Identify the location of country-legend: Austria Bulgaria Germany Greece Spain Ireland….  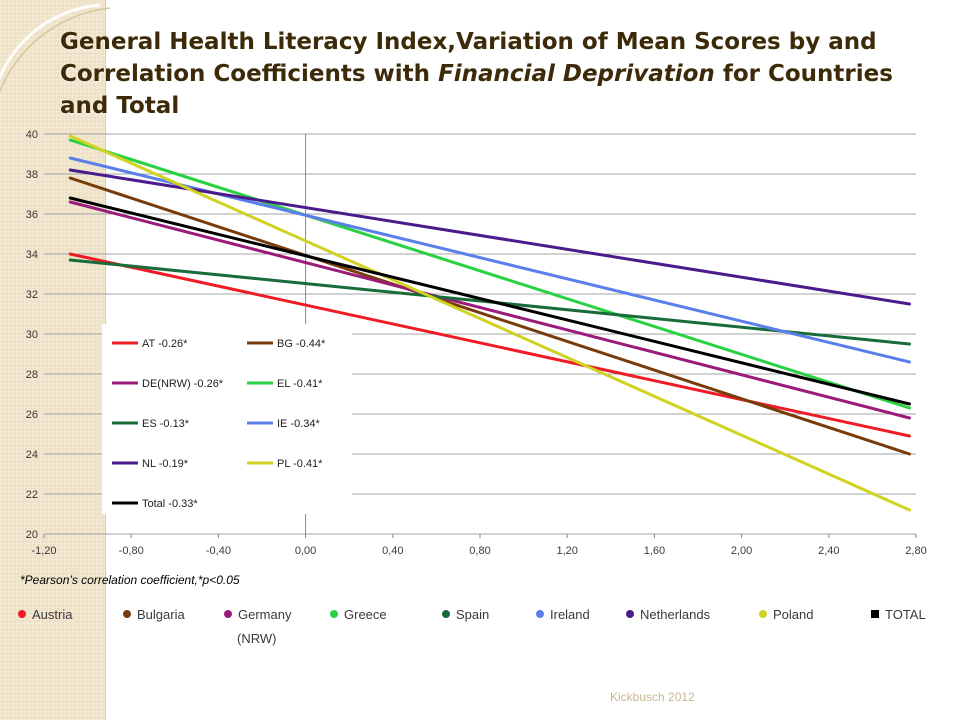
(483, 632).